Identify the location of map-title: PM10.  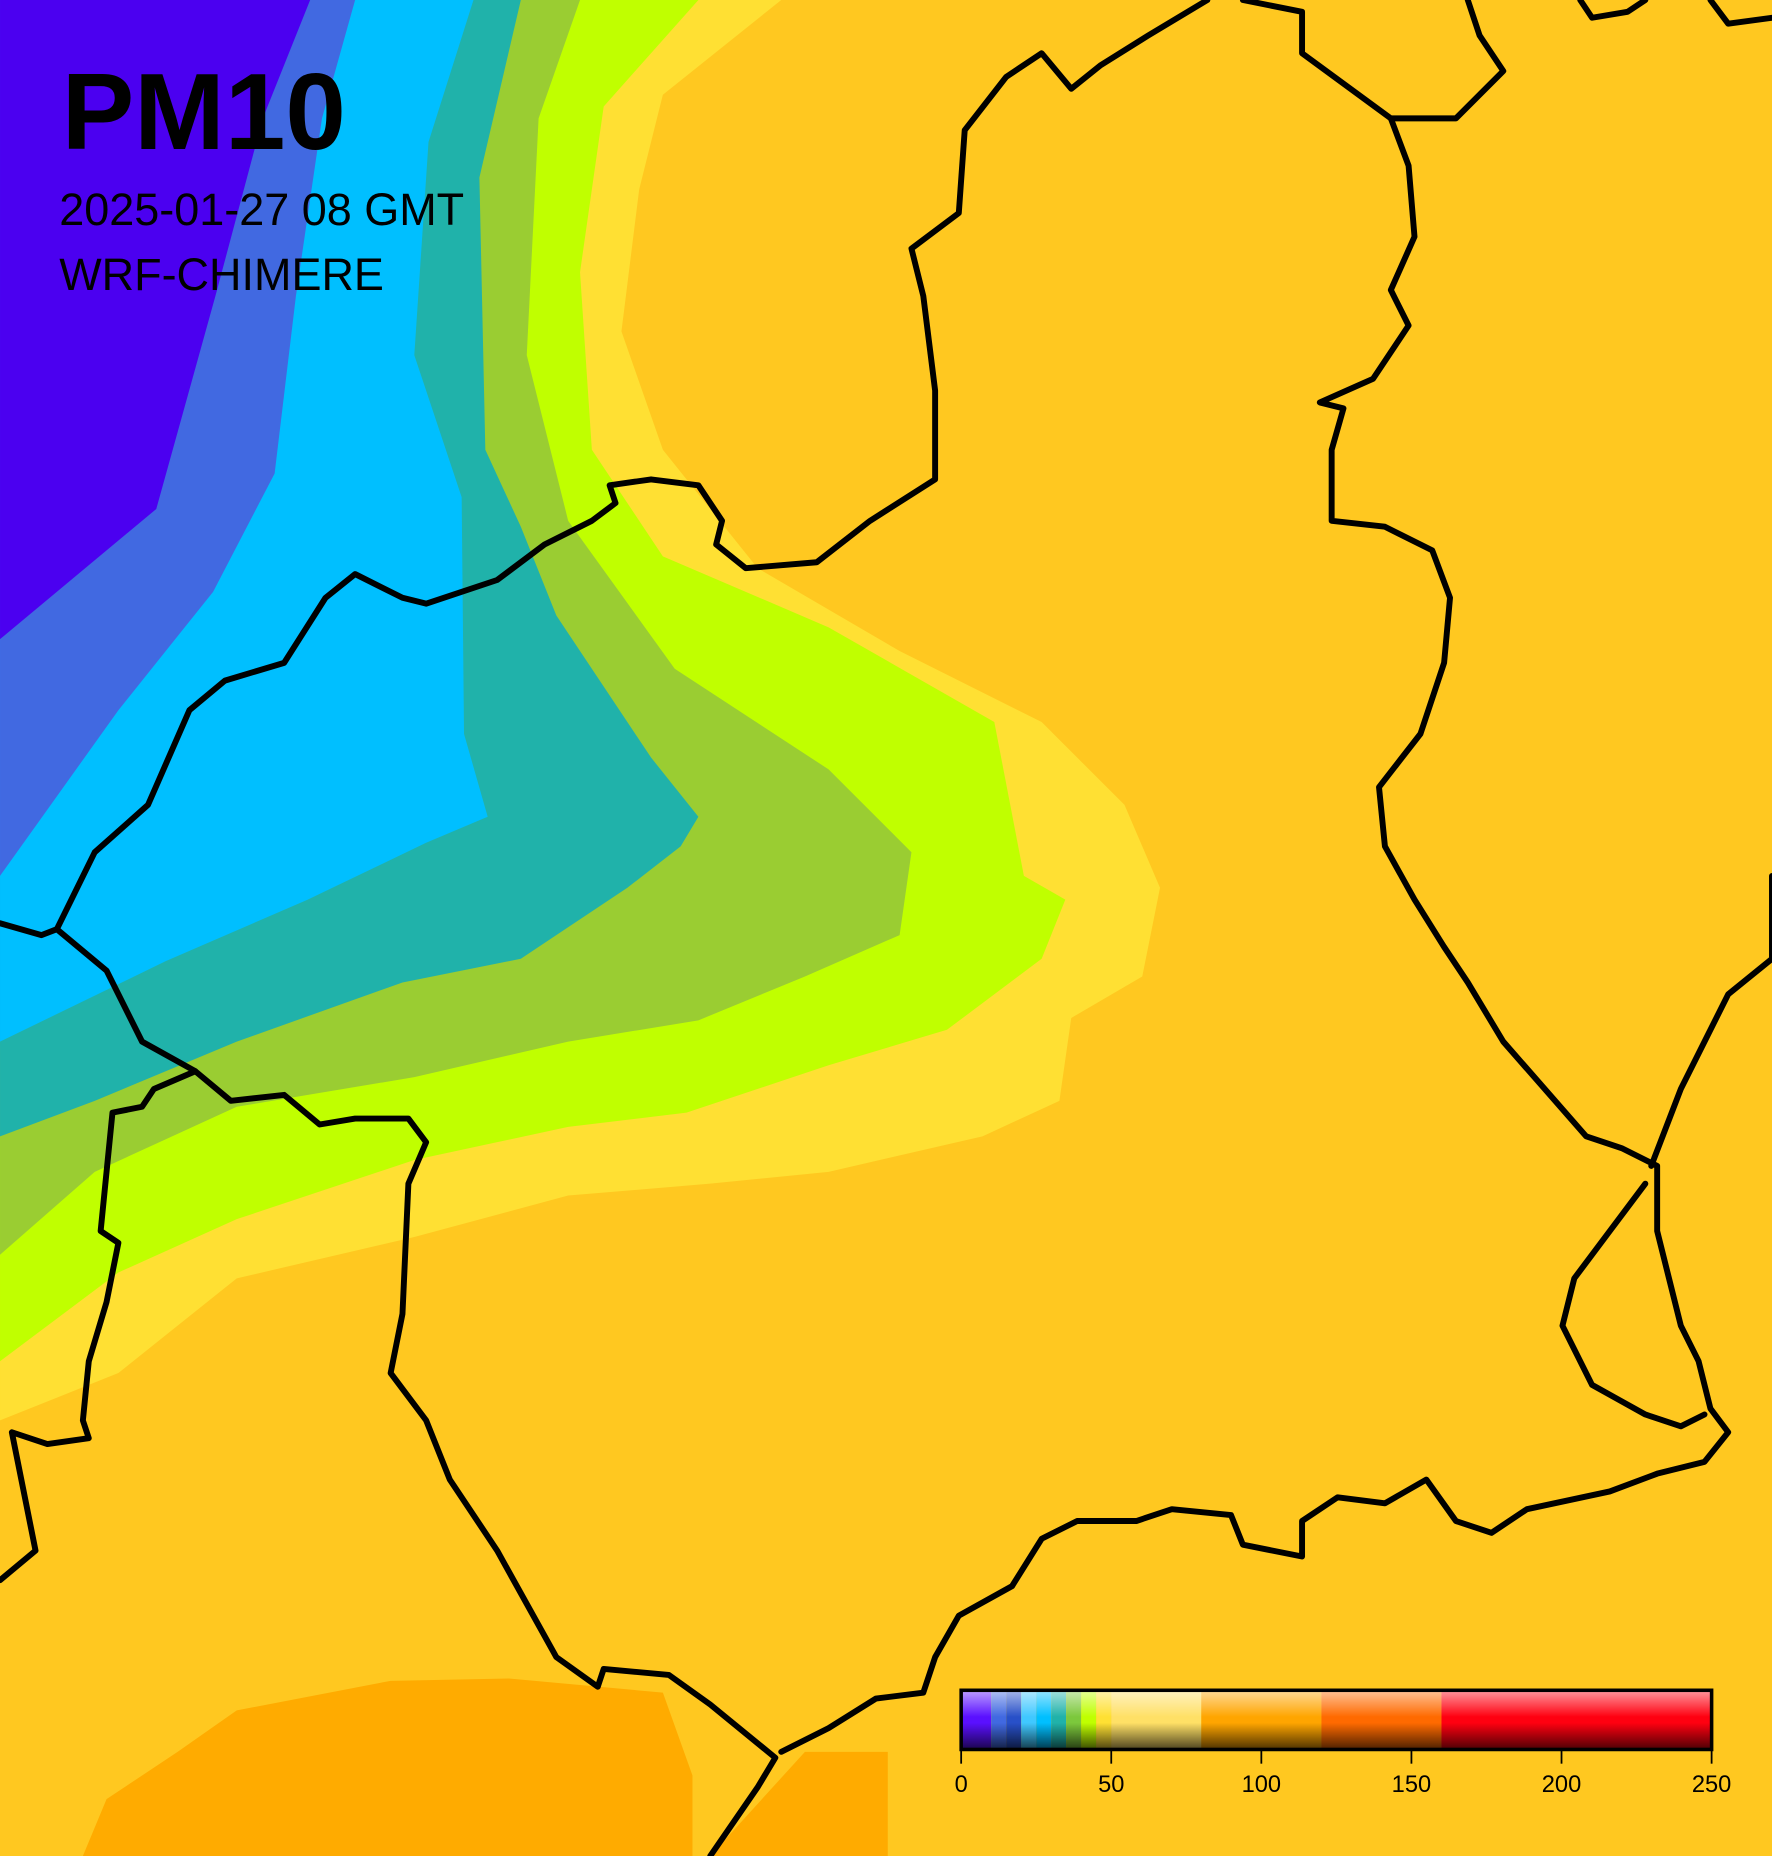
(204, 112).